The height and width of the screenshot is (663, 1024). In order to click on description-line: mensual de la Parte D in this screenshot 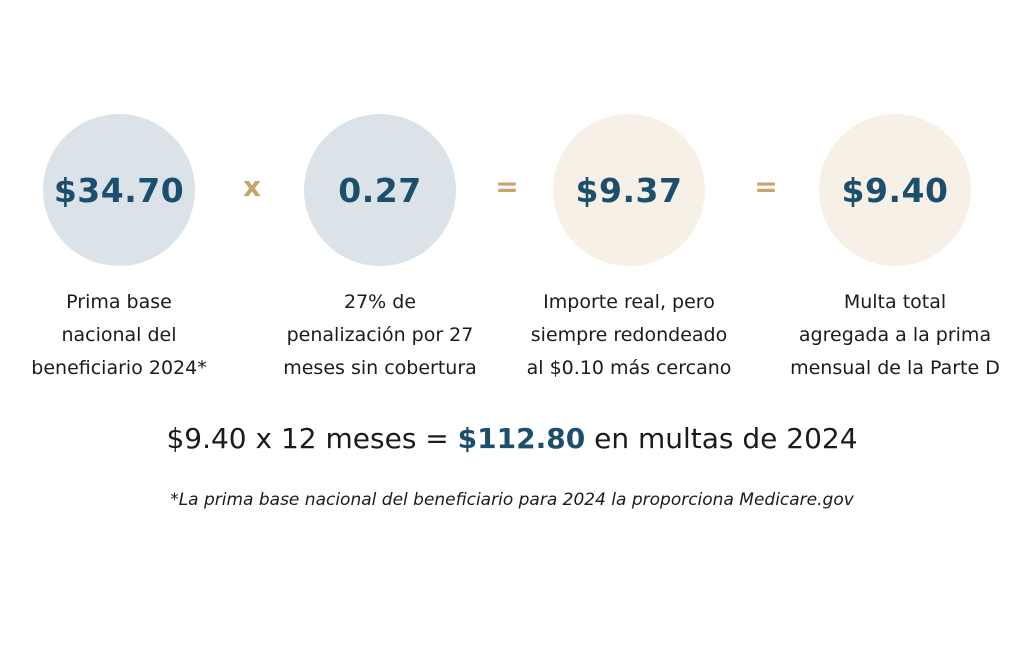, I will do `click(895, 368)`.